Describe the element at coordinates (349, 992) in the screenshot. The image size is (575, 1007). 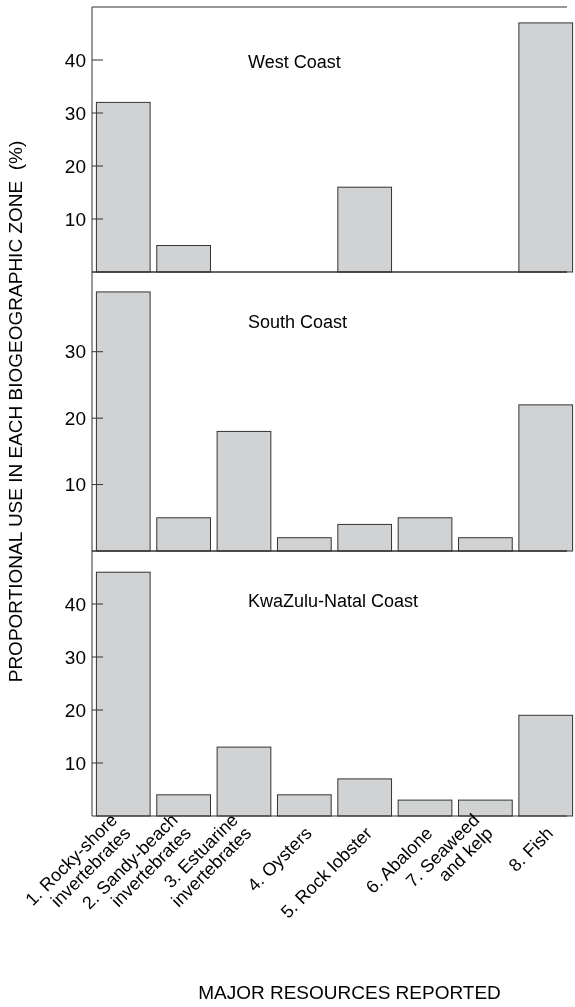
I see `x-axis-title: MAJOR RESOURCES REPORTED` at that location.